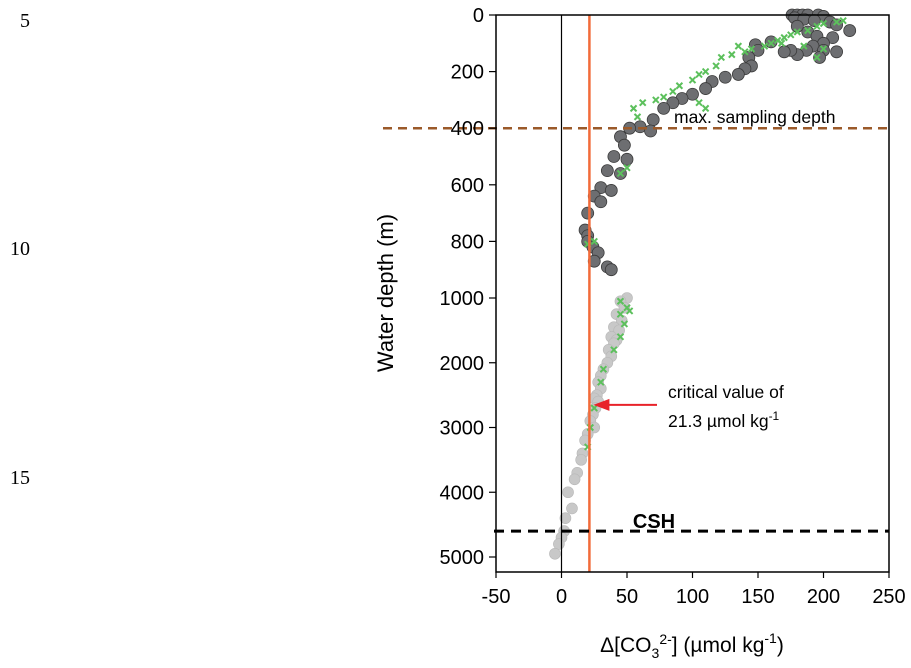  Describe the element at coordinates (724, 420) in the screenshot. I see `critical-value-line2: 21.3 µmol kg-1` at that location.